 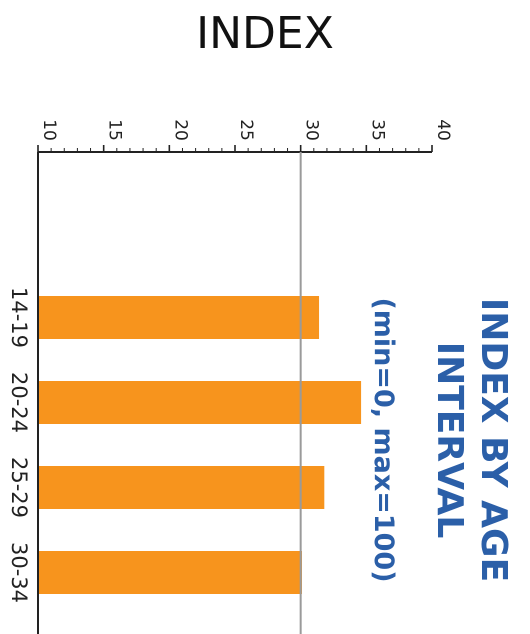 What do you see at coordinates (180, 130) in the screenshot?
I see `tick-label: 20` at bounding box center [180, 130].